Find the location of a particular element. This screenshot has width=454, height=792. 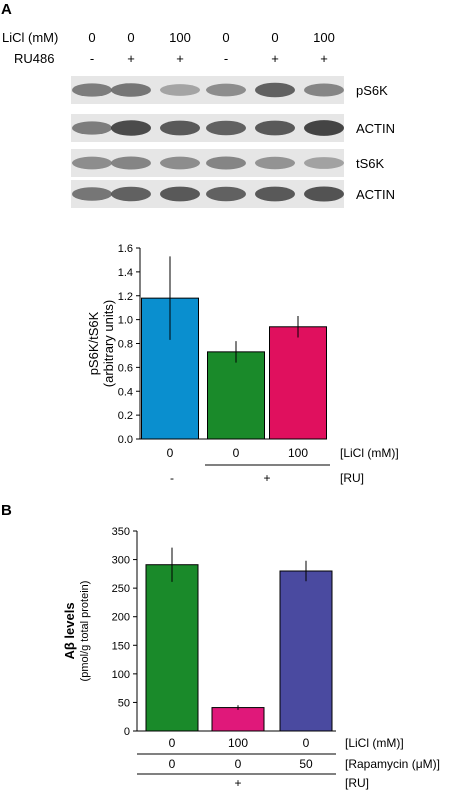

y-tick-label: 0.4 is located at coordinates (125, 392).